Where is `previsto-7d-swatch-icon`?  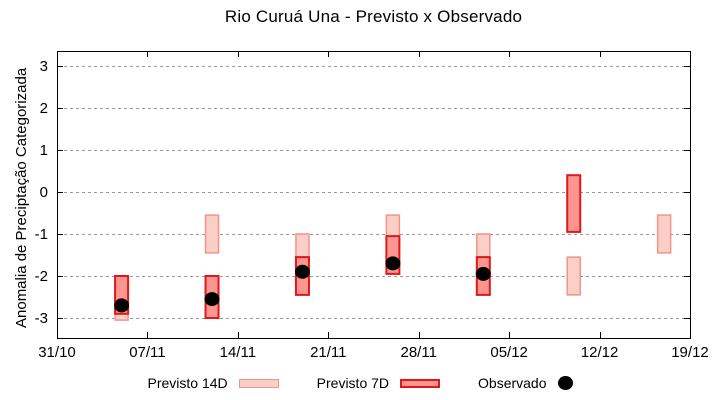 previsto-7d-swatch-icon is located at coordinates (420, 383).